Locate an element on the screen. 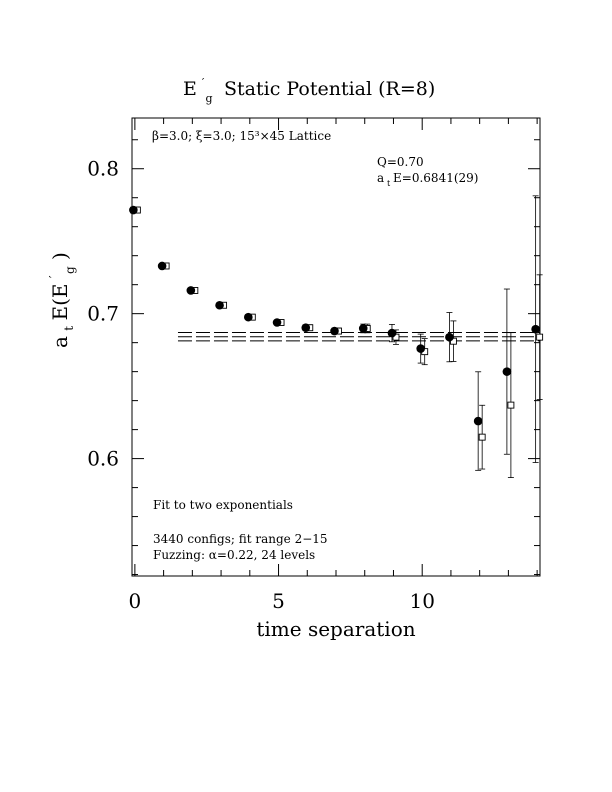  x-tick-label: 5 is located at coordinates (278, 601).